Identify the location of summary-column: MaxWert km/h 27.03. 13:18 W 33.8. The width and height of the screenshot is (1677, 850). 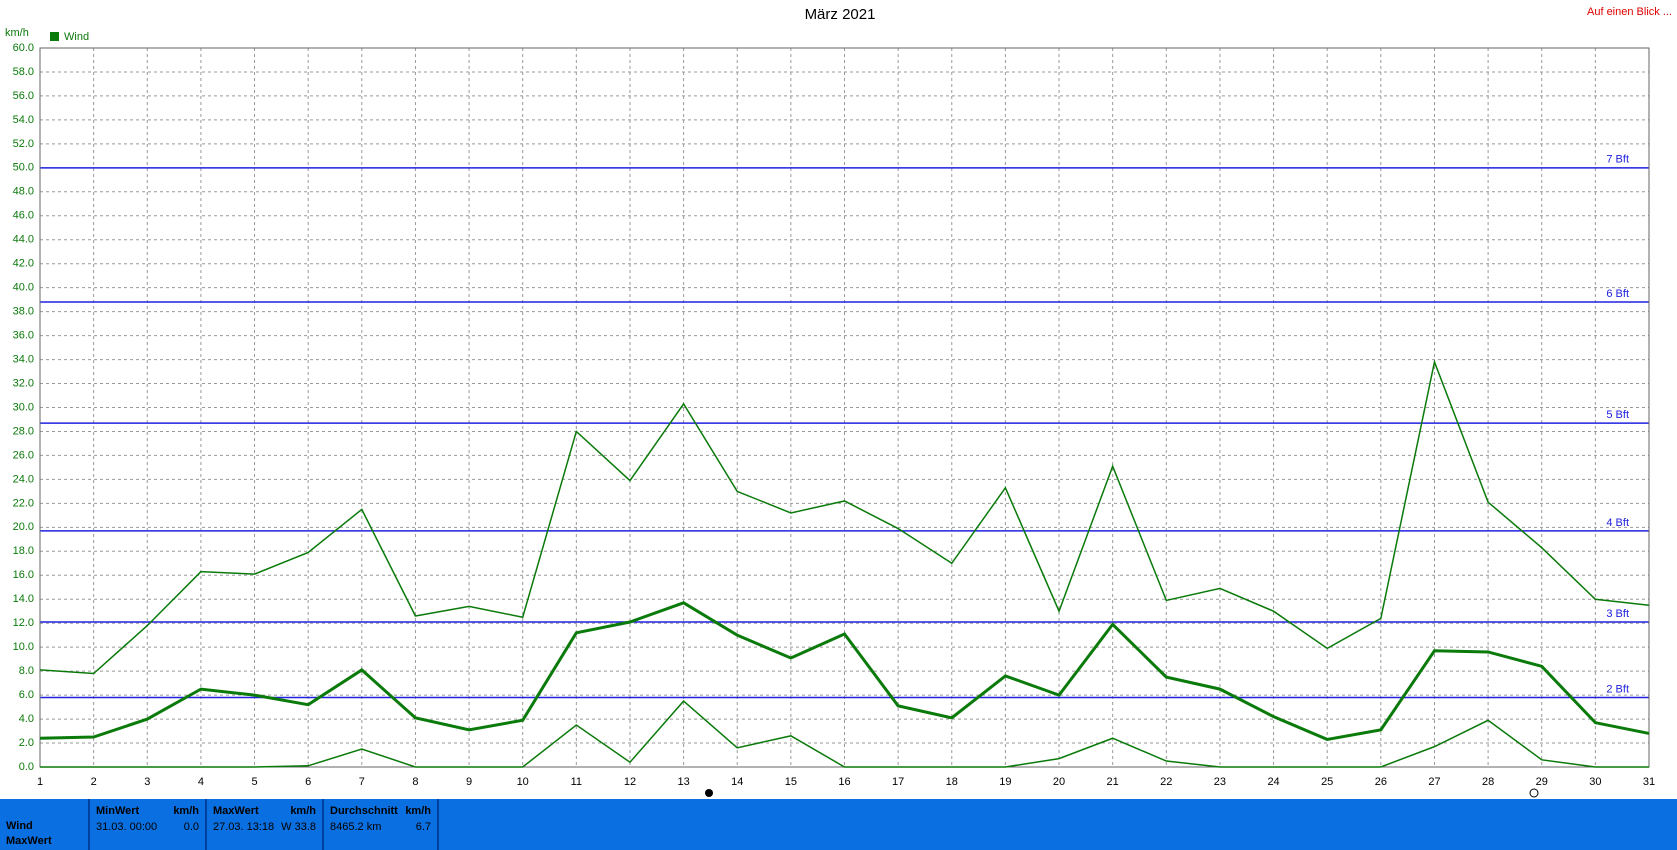
(263, 824).